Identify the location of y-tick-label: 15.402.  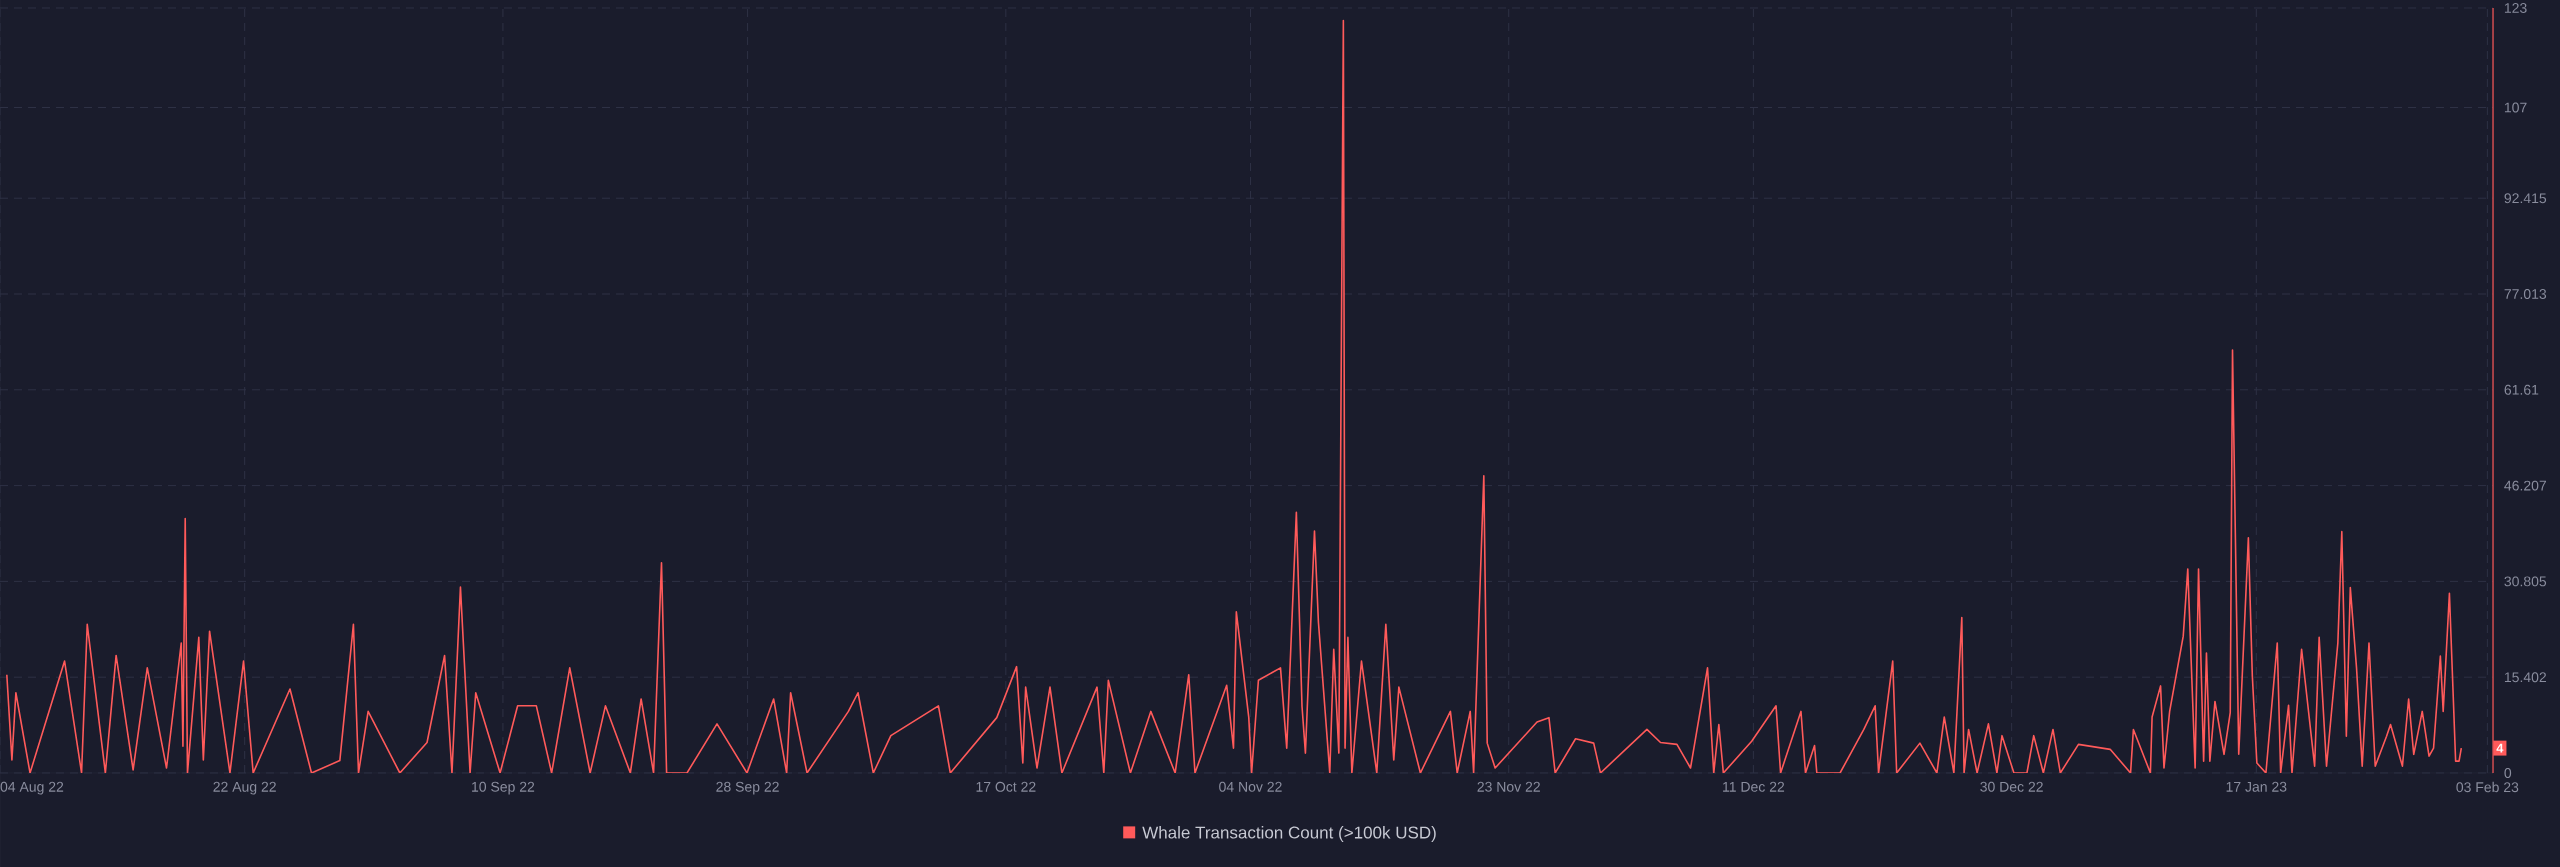
(2525, 677).